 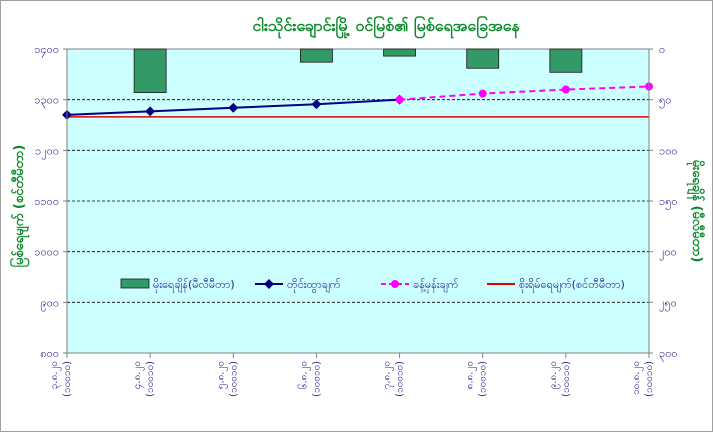 What do you see at coordinates (55, 375) in the screenshot?
I see `x-tick-label: ၃.၈.၂၀` at bounding box center [55, 375].